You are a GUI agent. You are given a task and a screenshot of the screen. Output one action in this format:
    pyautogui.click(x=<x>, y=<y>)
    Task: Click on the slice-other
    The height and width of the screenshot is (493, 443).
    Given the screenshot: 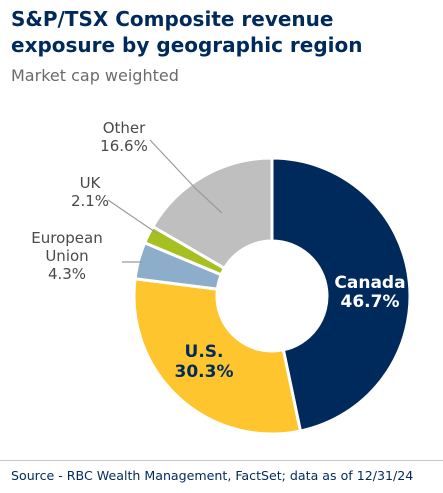 What is the action you would take?
    pyautogui.click(x=212, y=213)
    